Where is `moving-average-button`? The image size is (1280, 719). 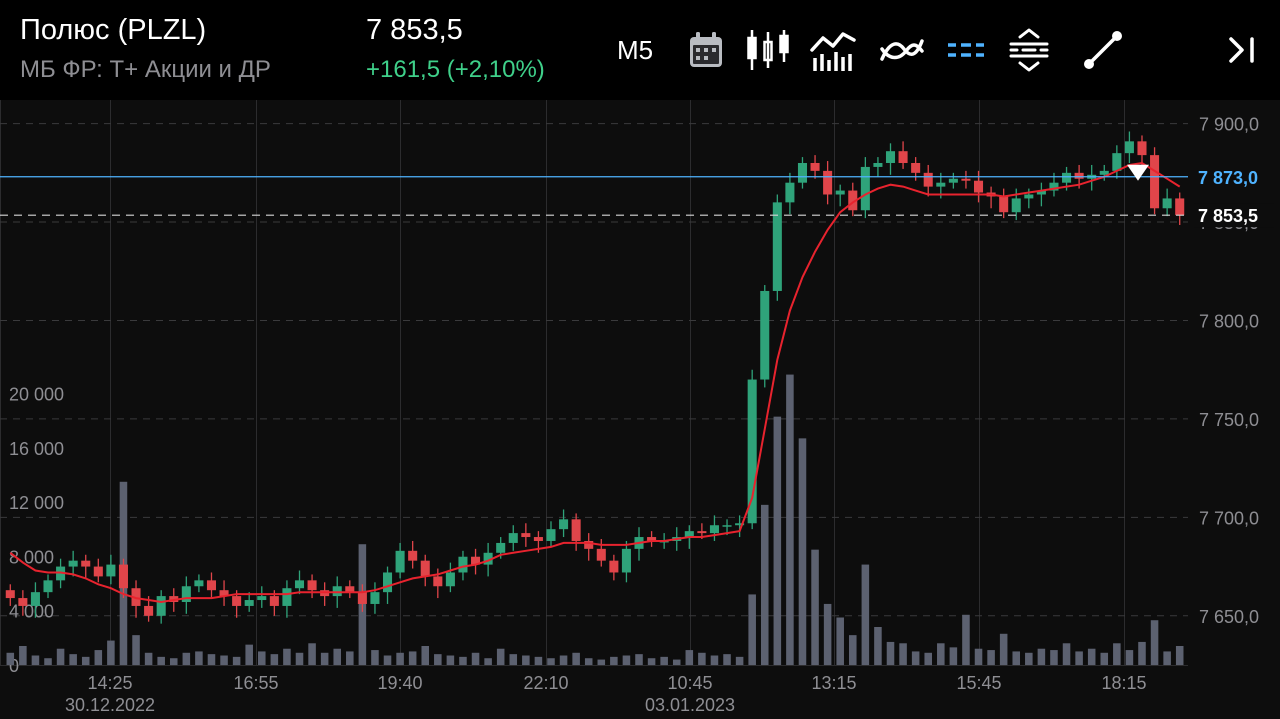 moving-average-button is located at coordinates (902, 50).